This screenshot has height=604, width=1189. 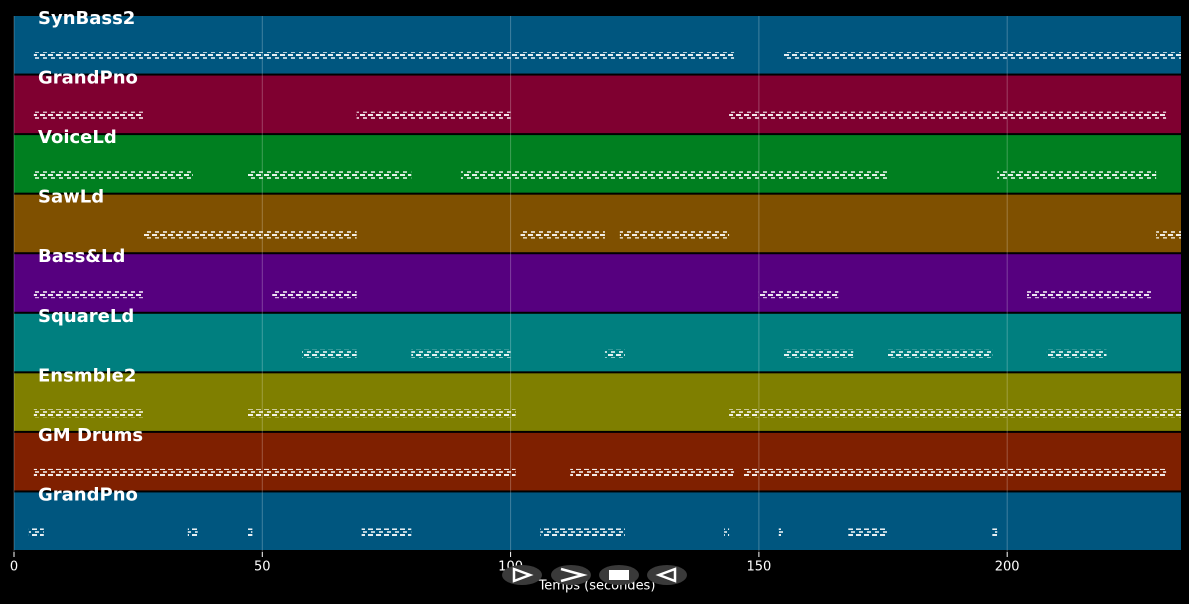 I want to click on track-label: SynBass2, so click(x=86, y=18).